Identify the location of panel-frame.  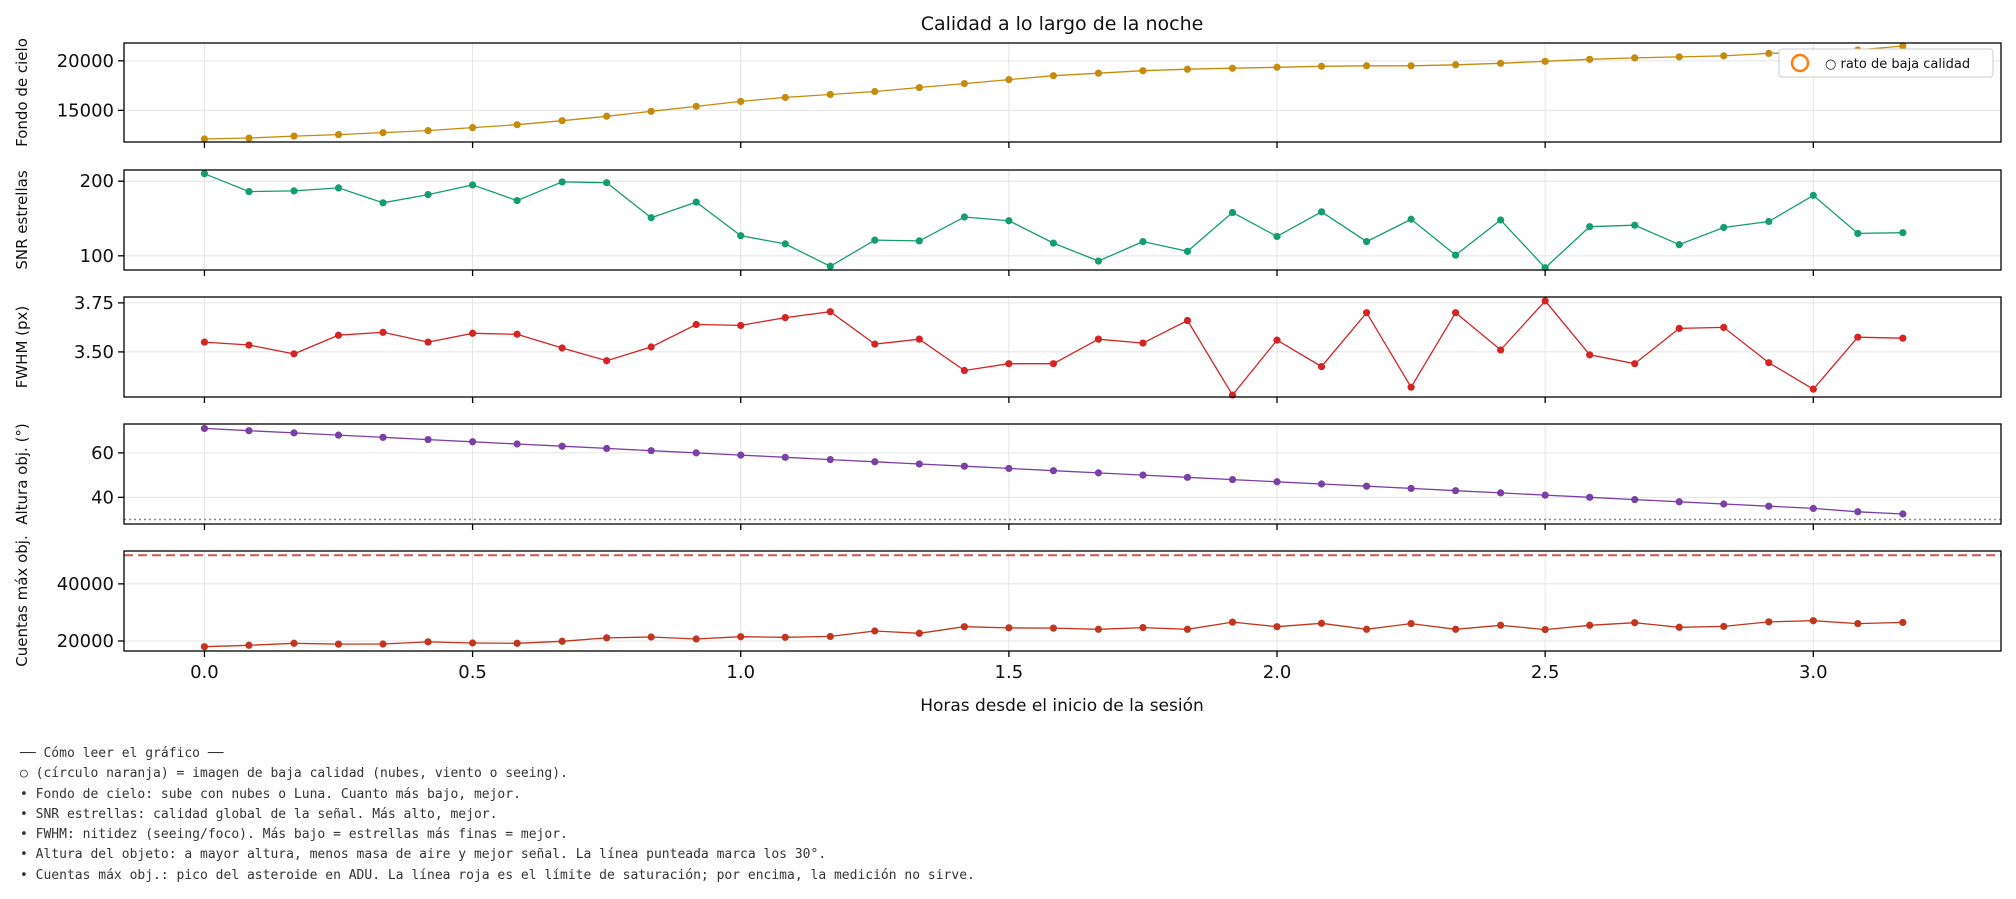
(1062, 601).